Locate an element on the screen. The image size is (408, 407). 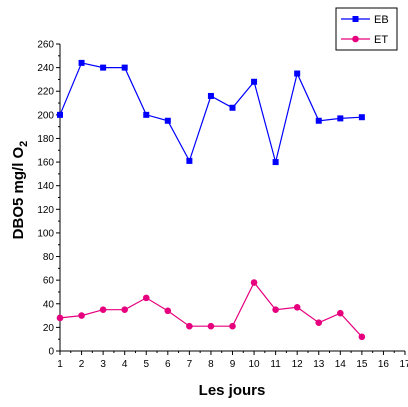
x-tick-label: 12 is located at coordinates (298, 364).